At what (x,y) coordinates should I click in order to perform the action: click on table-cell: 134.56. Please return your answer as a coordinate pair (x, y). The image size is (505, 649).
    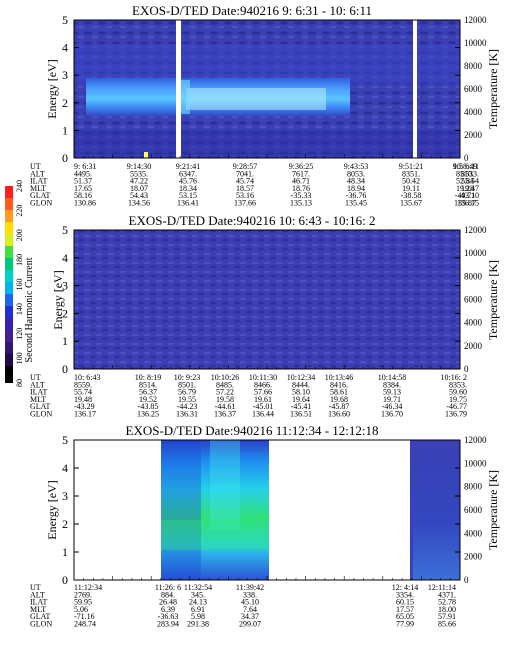
    Looking at the image, I should click on (139, 203).